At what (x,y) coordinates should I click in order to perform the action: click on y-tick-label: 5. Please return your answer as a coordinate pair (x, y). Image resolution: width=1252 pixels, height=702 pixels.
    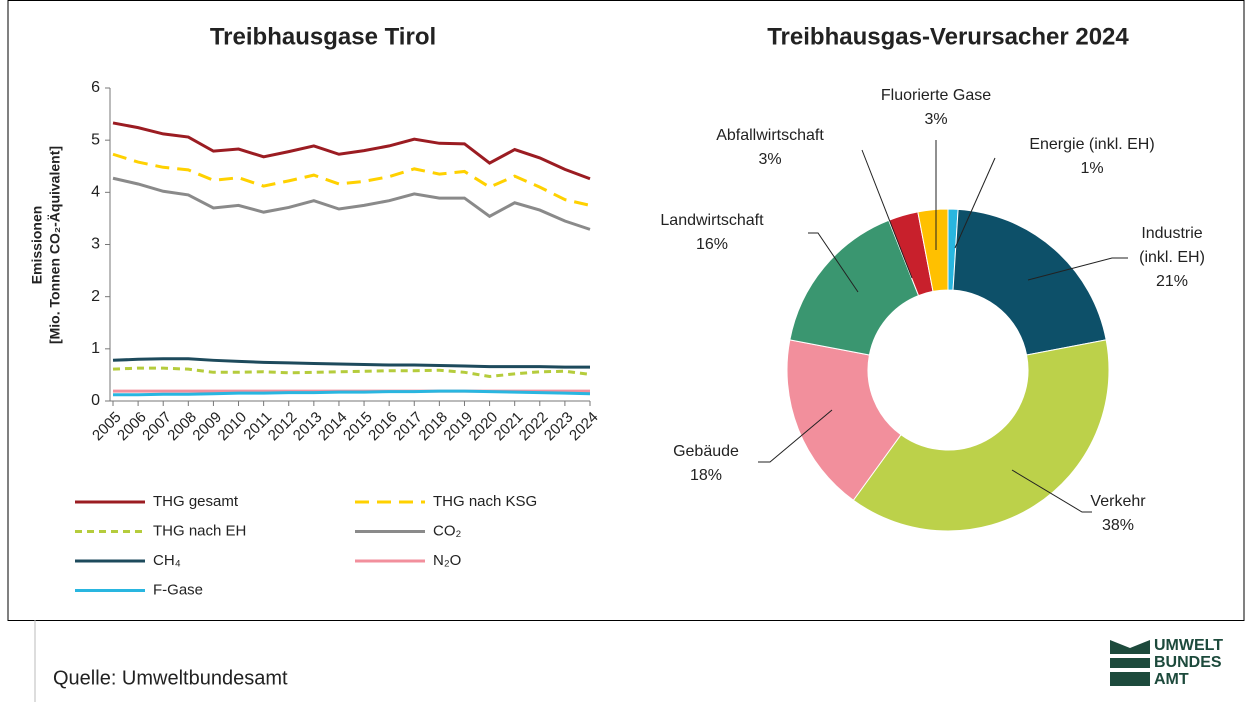
    Looking at the image, I should click on (95, 139).